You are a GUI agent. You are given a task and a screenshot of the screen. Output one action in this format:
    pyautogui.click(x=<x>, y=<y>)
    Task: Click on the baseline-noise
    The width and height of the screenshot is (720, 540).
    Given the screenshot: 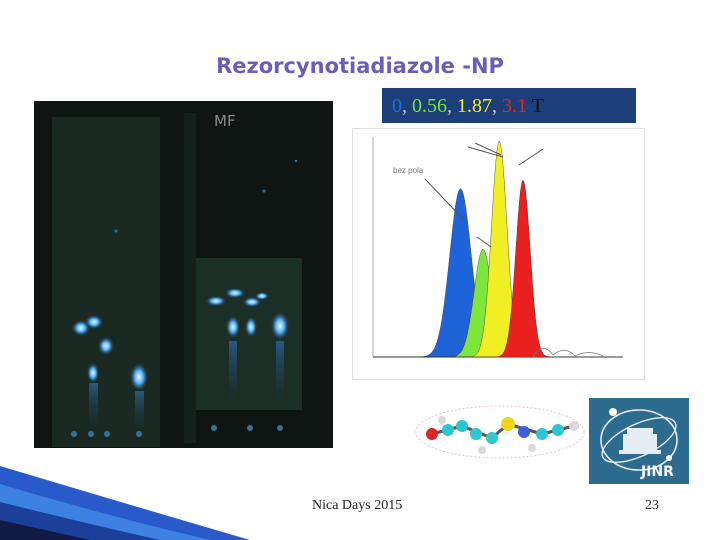 What is the action you would take?
    pyautogui.click(x=568, y=353)
    